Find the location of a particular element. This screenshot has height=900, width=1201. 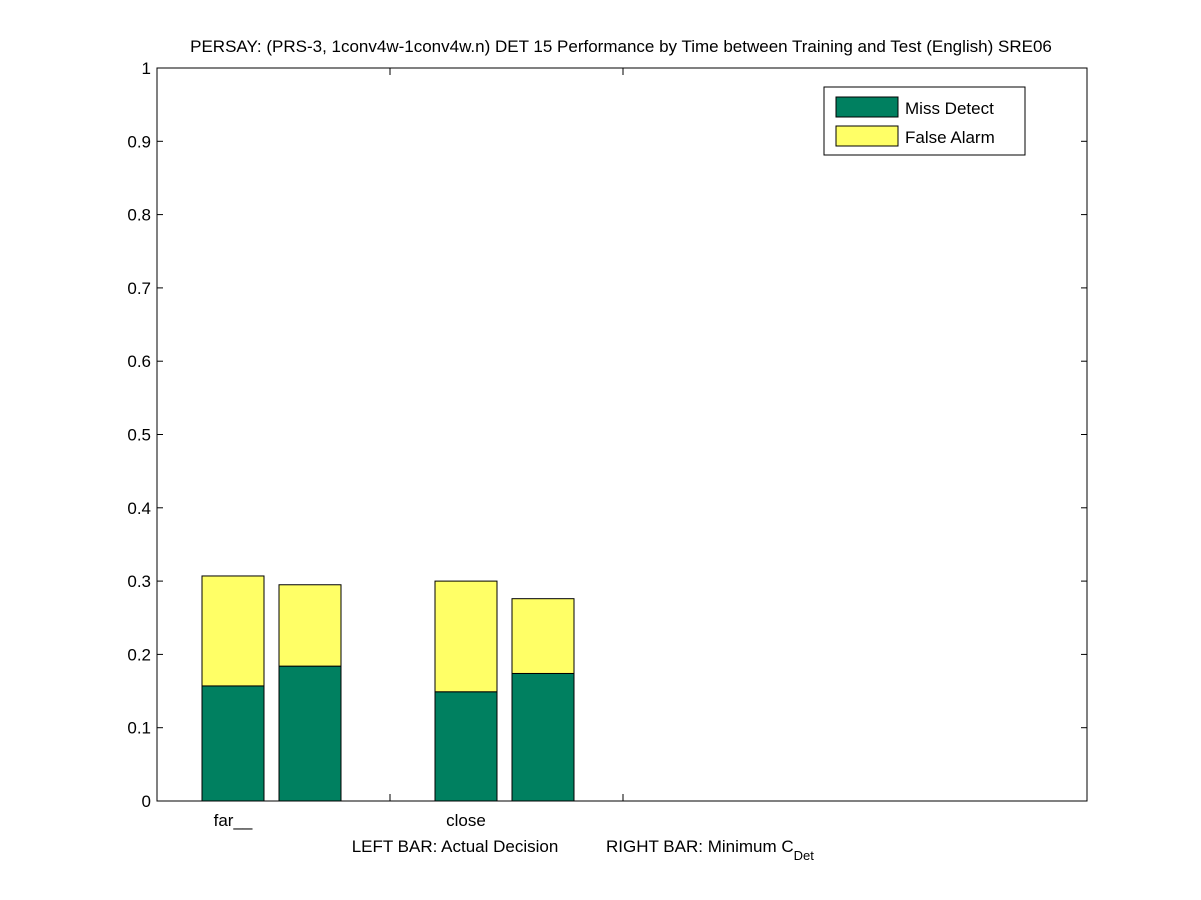

y-tick-label: 0.5 is located at coordinates (139, 435).